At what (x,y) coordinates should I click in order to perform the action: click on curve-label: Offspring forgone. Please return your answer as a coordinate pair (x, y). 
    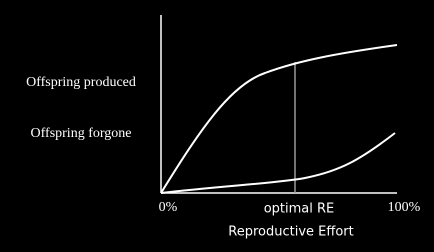
    Looking at the image, I should click on (81, 133).